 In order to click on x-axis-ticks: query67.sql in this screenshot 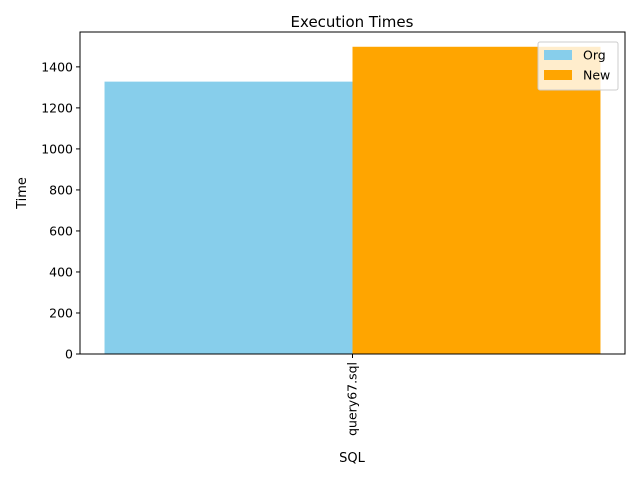, I will do `click(352, 395)`.